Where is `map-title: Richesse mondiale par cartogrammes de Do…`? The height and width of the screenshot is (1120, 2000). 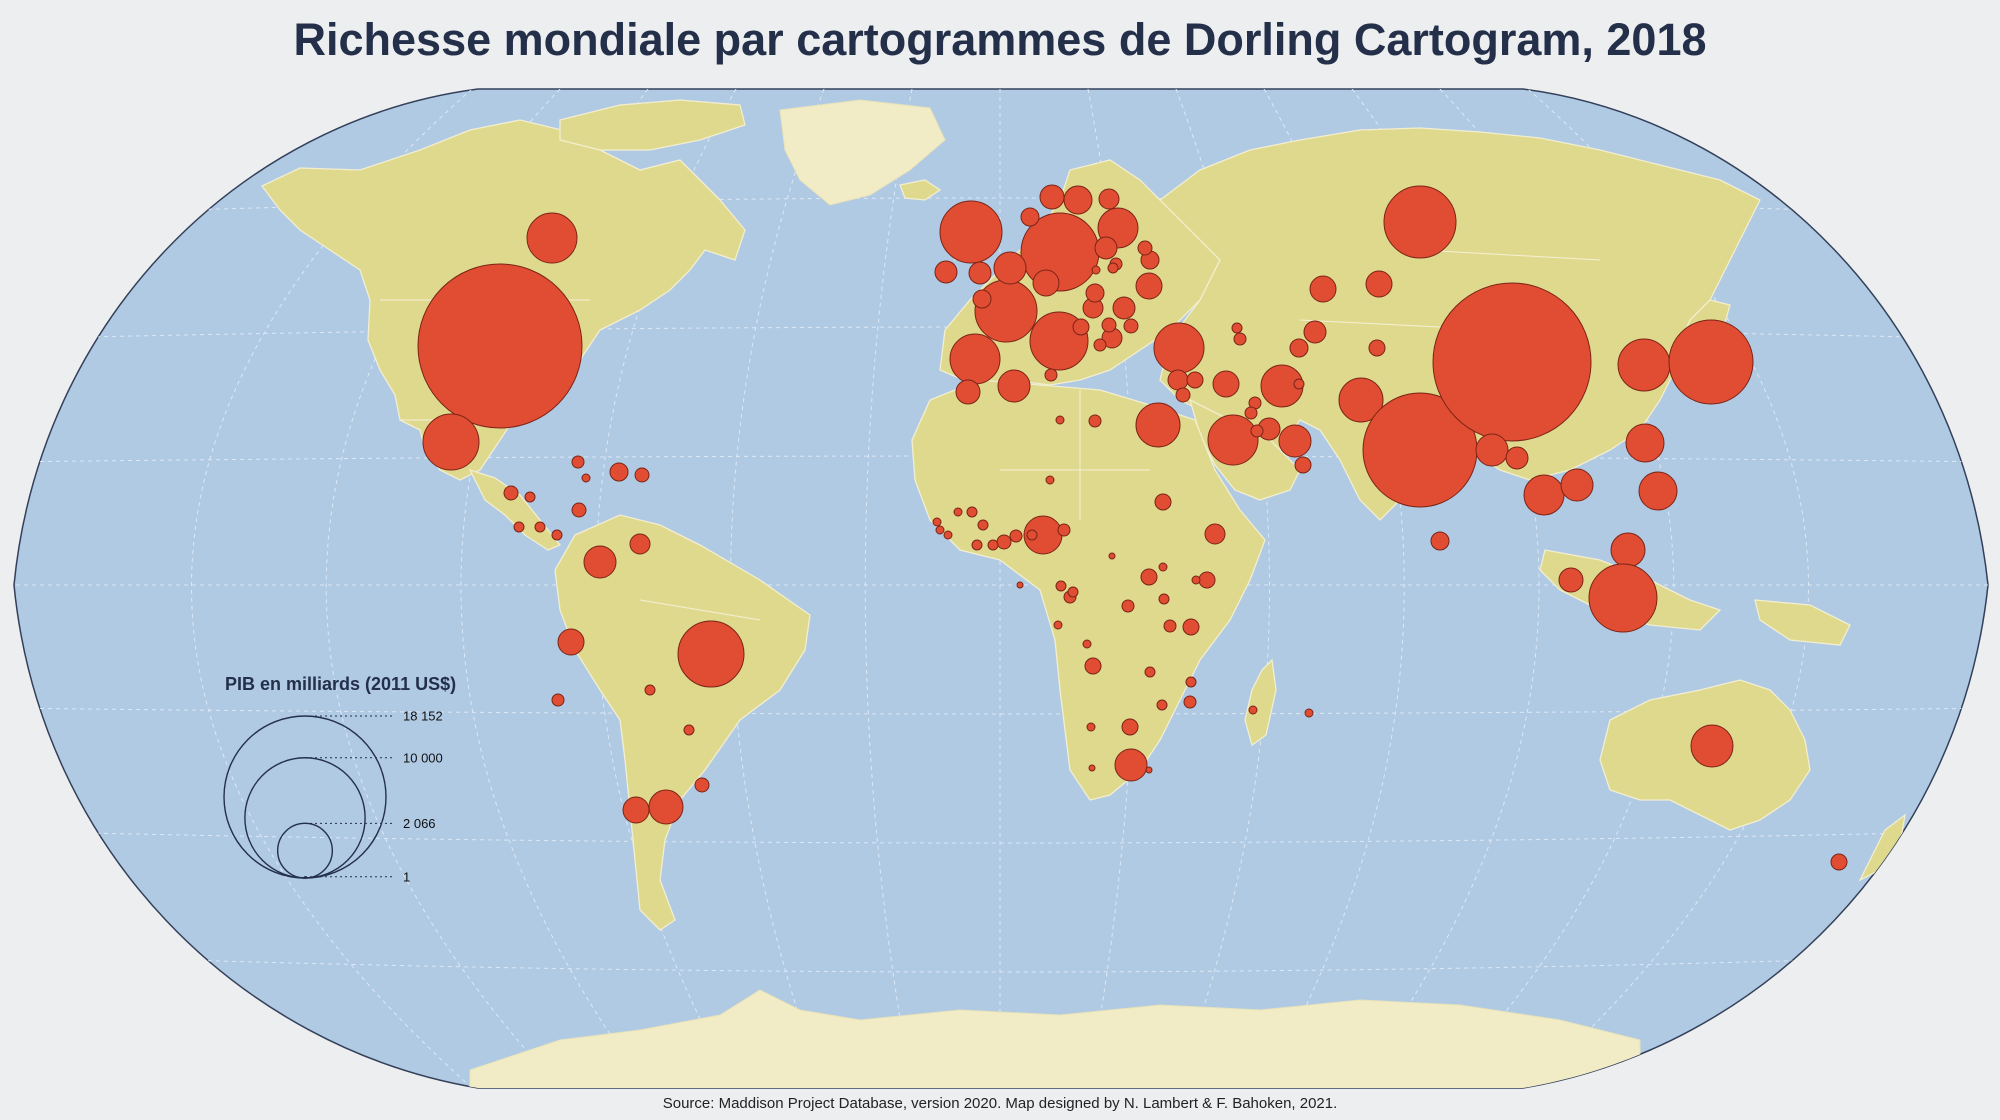
map-title: Richesse mondiale par cartogrammes de Do… is located at coordinates (1000, 39).